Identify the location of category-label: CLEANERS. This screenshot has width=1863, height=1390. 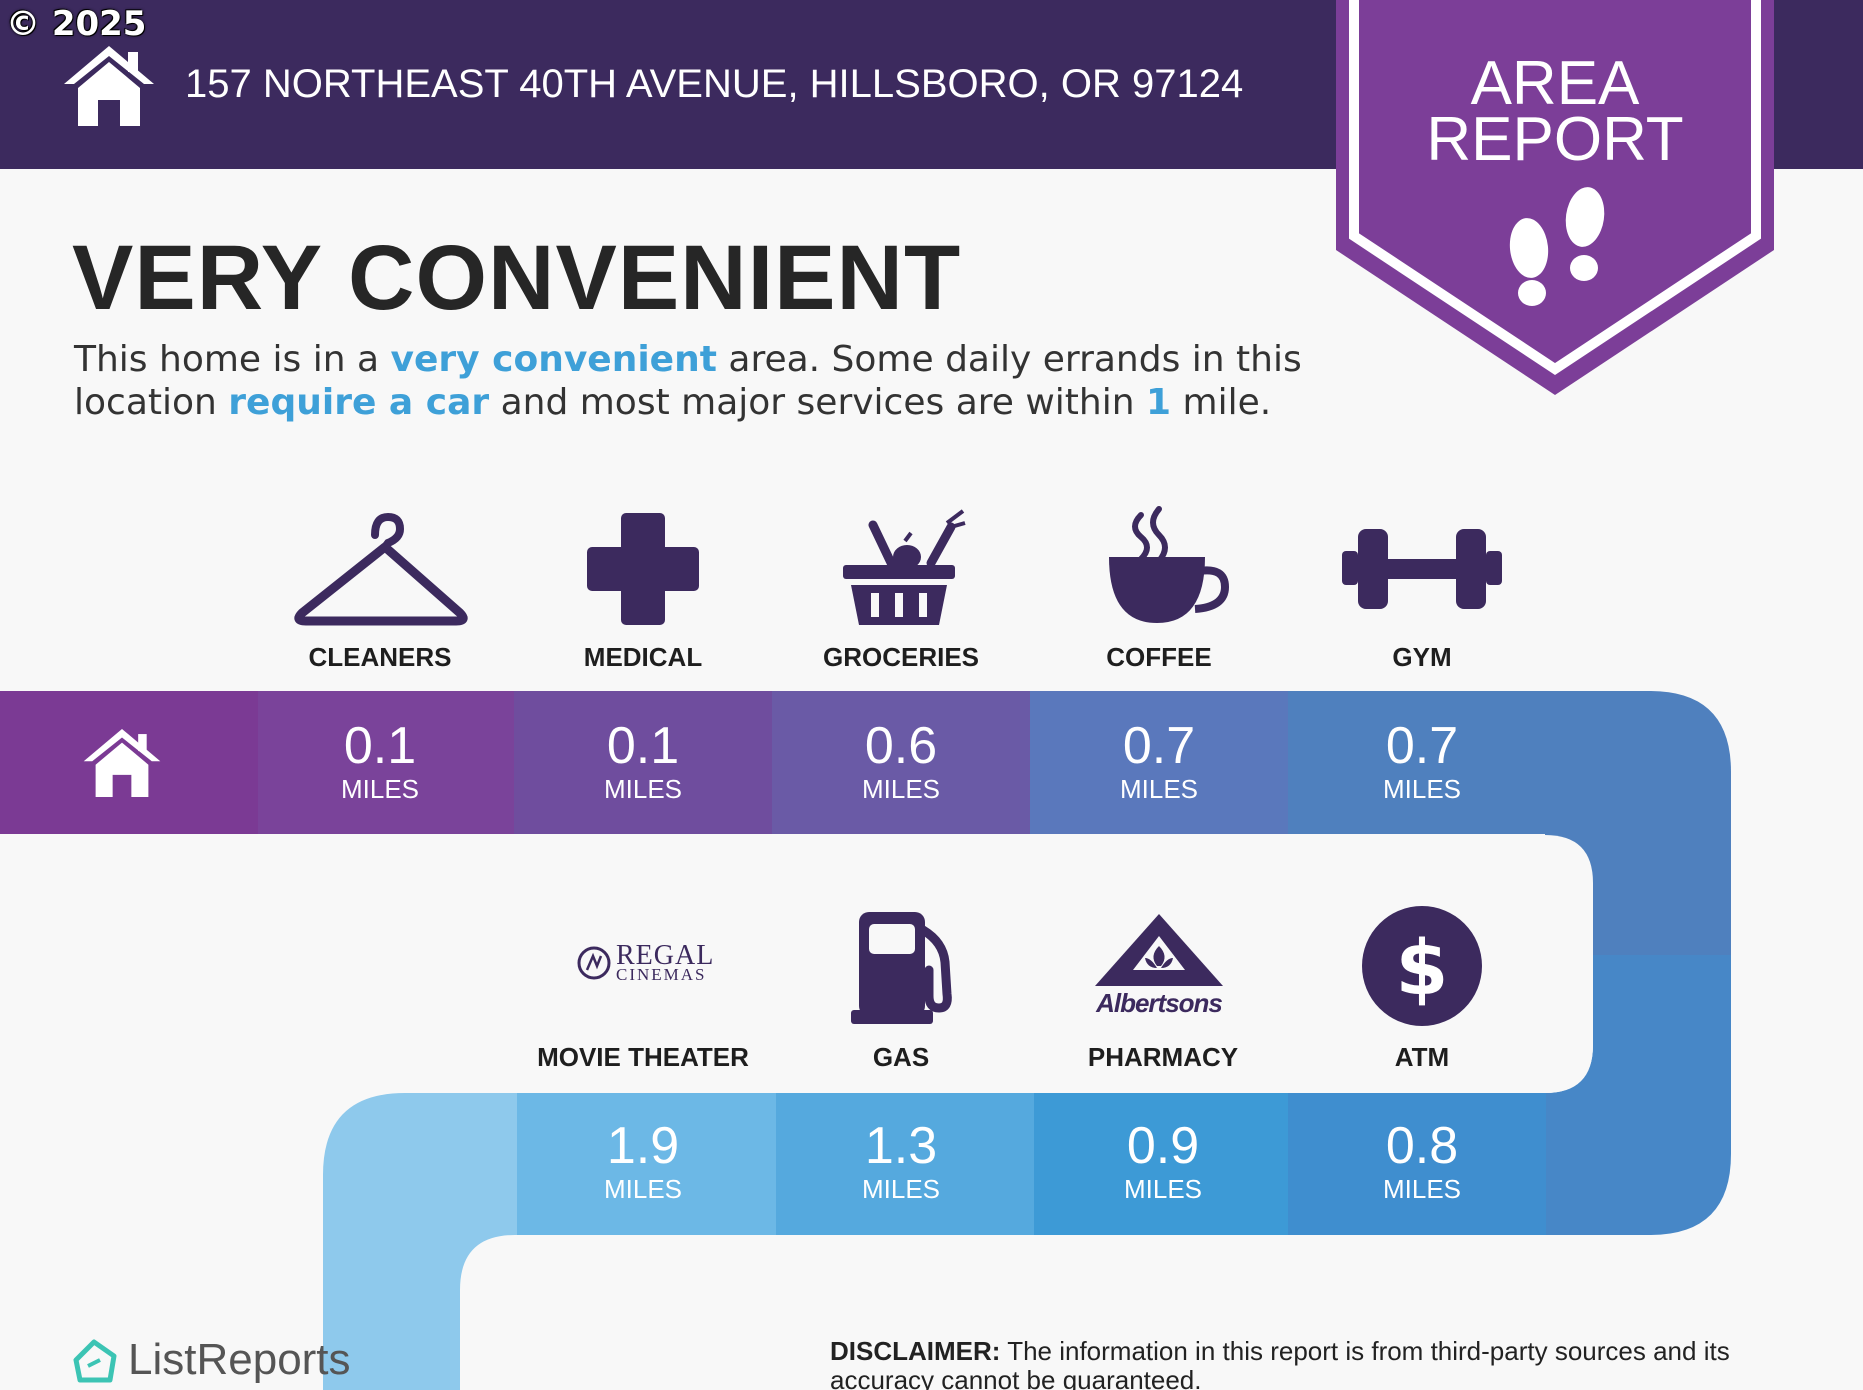
(380, 657).